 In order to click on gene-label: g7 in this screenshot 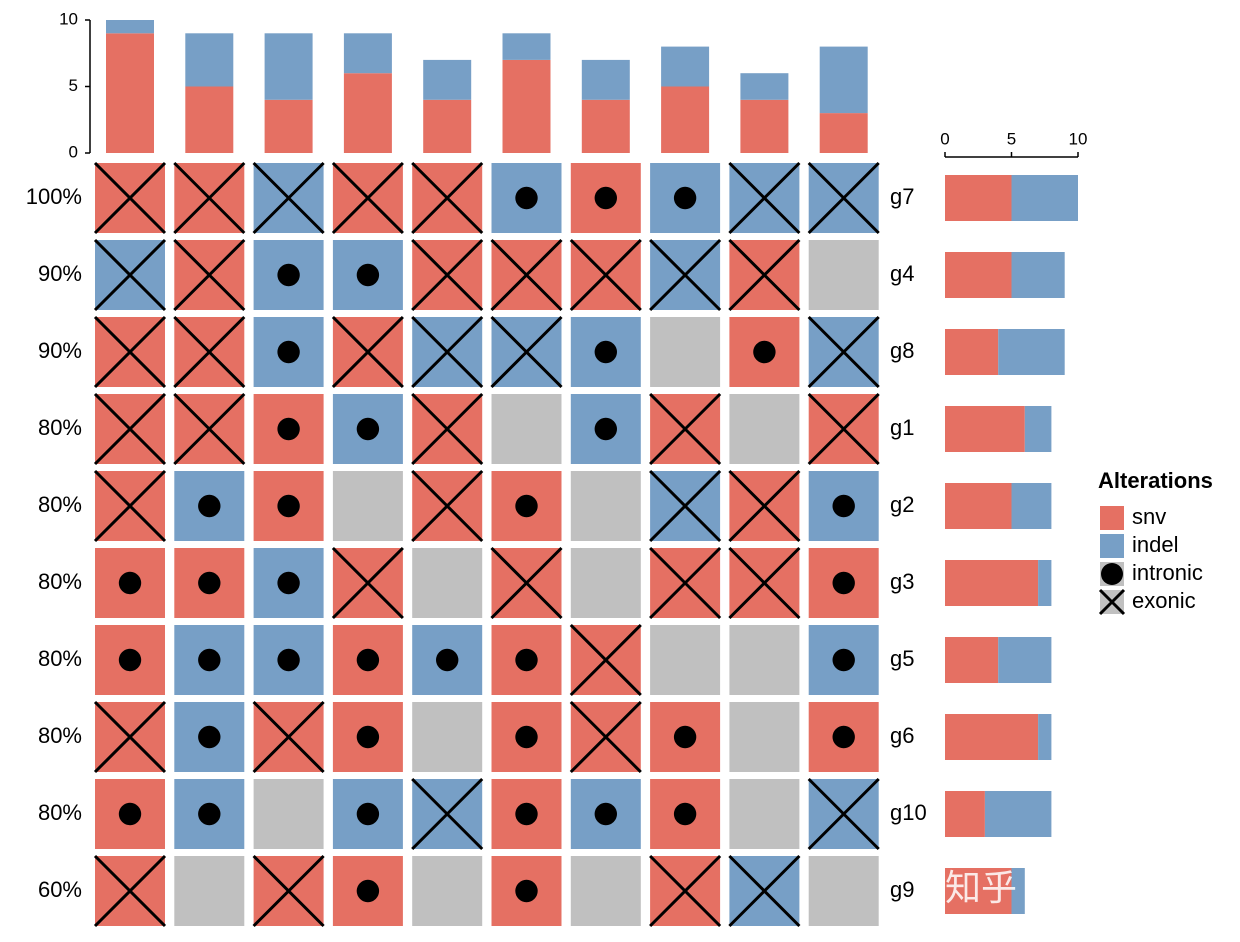, I will do `click(902, 196)`.